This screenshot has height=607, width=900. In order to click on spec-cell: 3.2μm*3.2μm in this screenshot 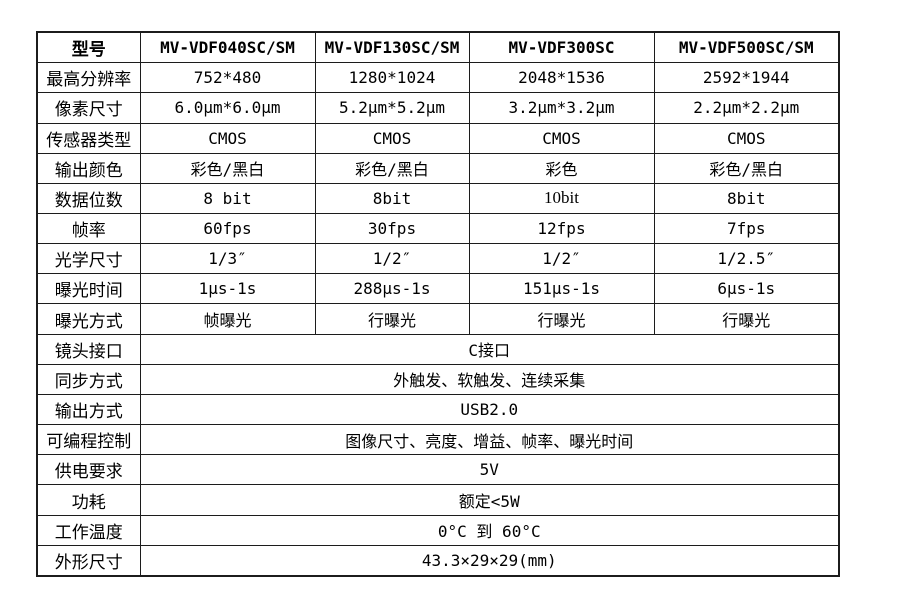, I will do `click(561, 108)`.